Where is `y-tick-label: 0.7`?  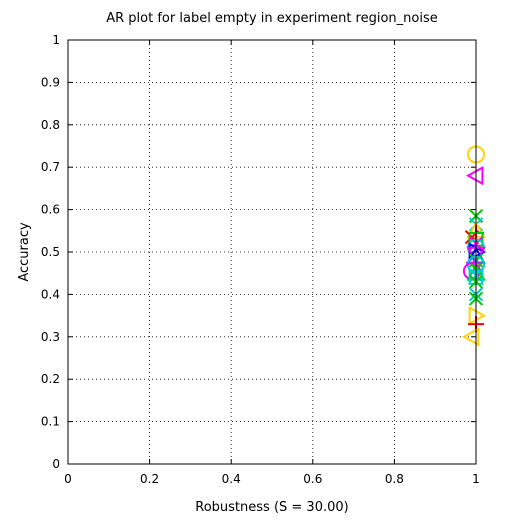
y-tick-label: 0.7 is located at coordinates (50, 167).